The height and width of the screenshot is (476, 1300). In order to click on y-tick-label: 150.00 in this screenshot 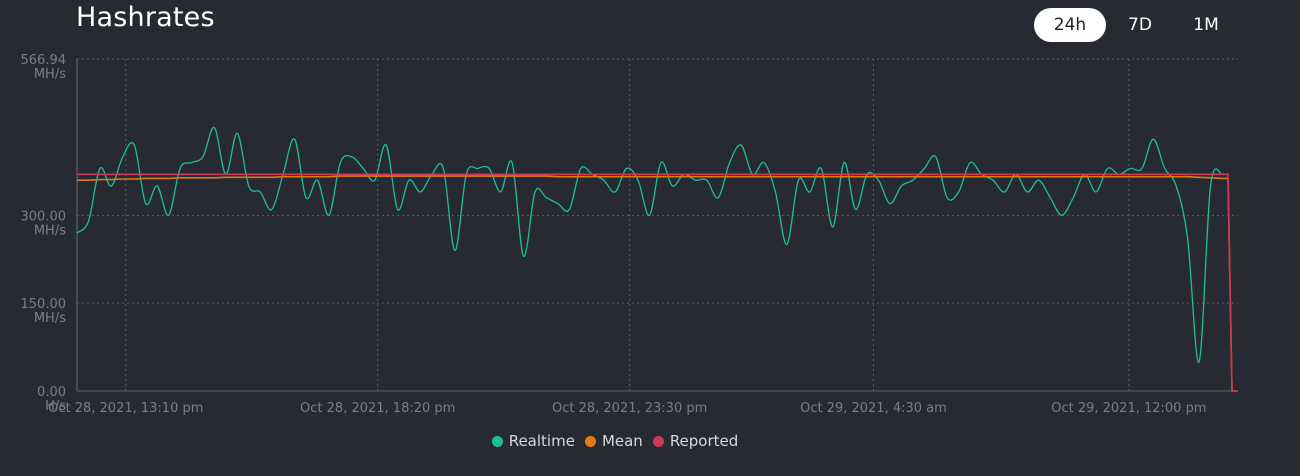, I will do `click(44, 304)`.